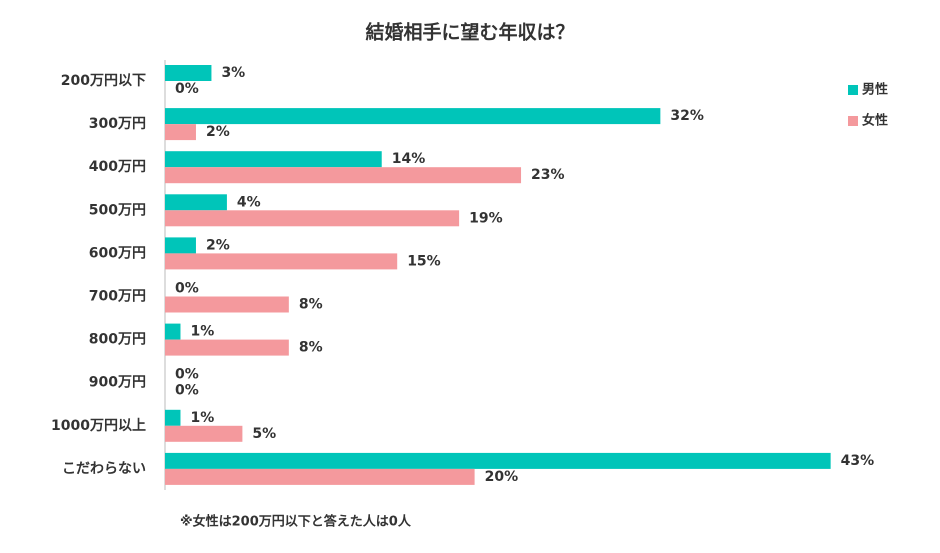  What do you see at coordinates (117, 167) in the screenshot?
I see `y-tick-label: 400万円` at bounding box center [117, 167].